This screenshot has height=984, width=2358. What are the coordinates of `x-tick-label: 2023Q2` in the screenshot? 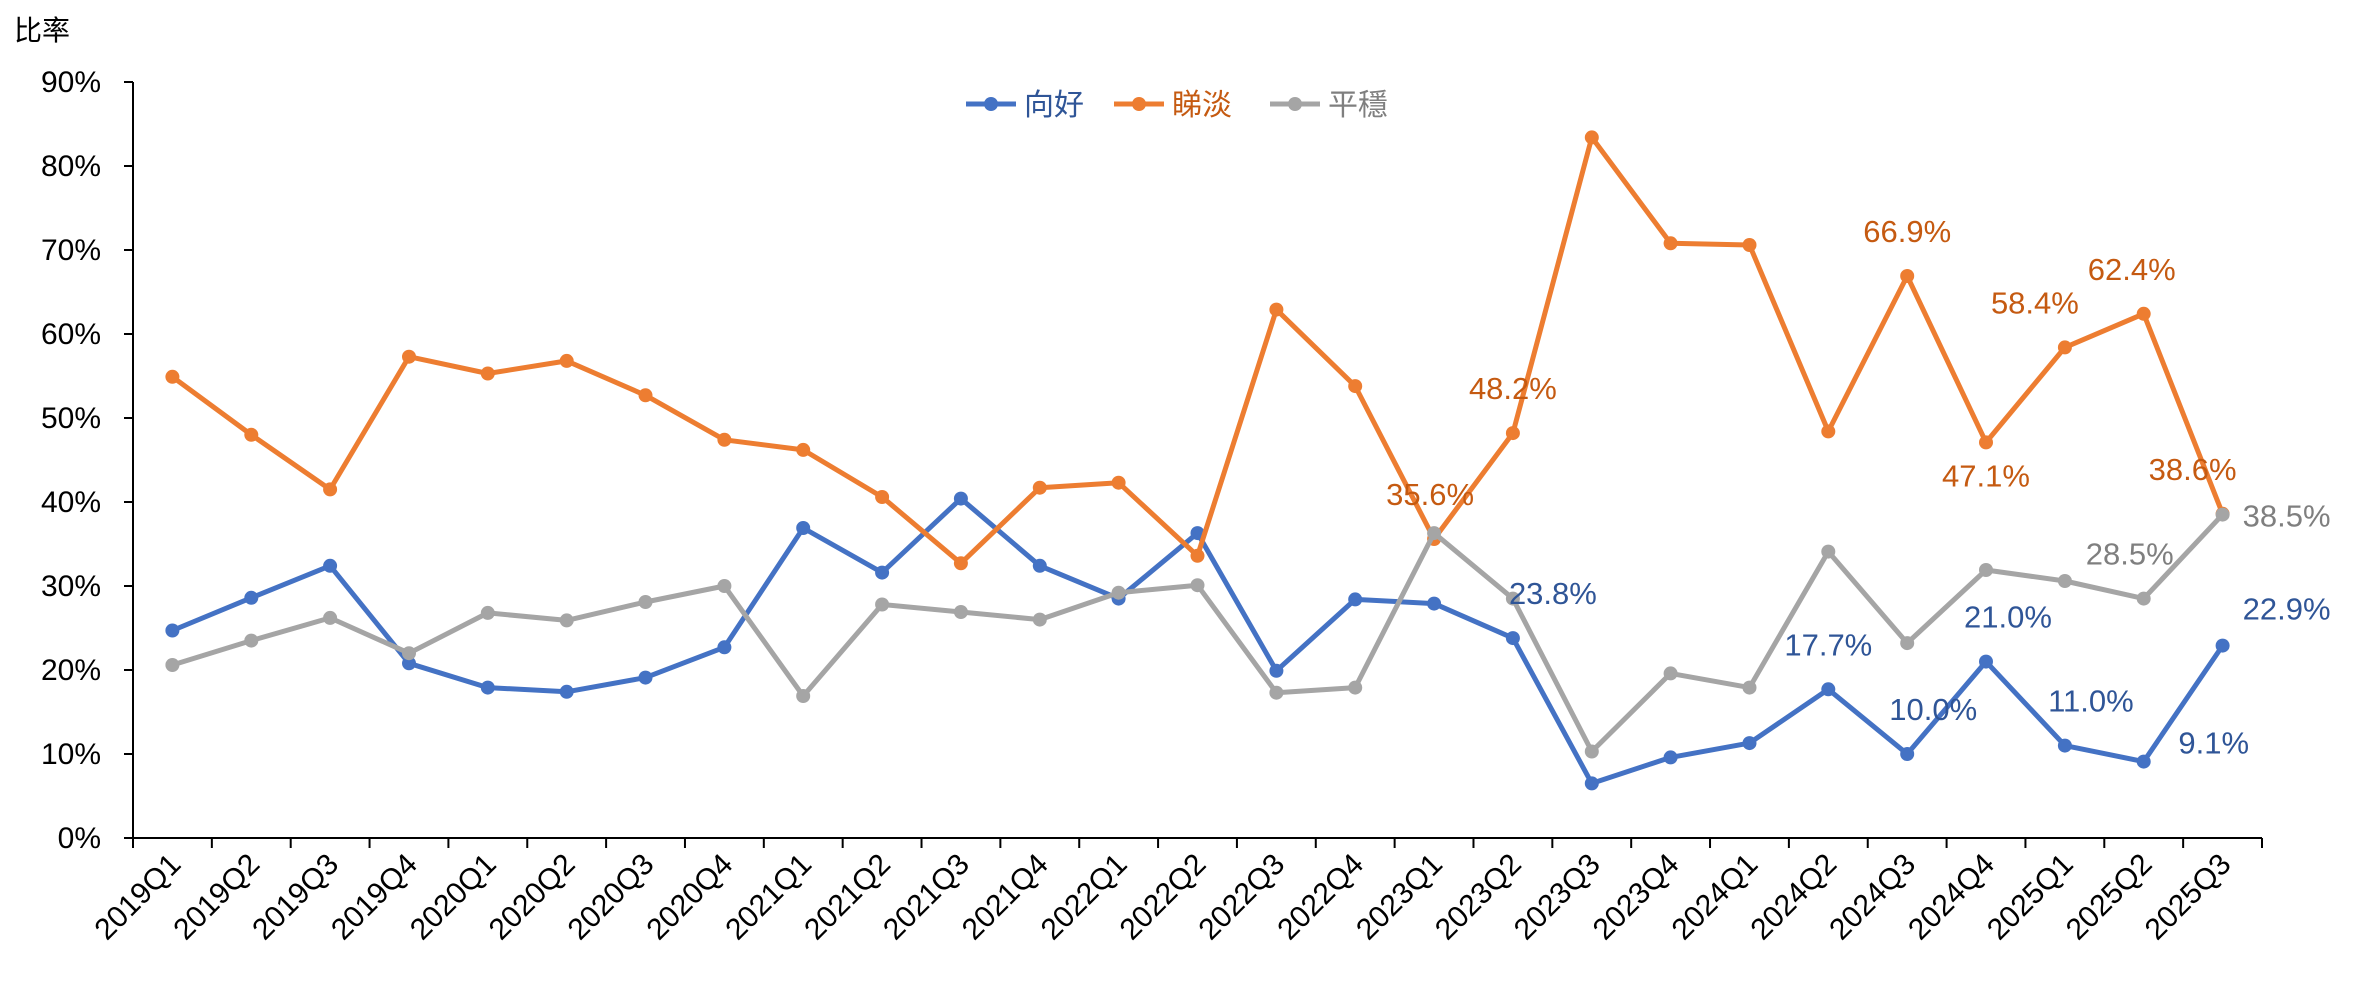 It's located at (1478, 897).